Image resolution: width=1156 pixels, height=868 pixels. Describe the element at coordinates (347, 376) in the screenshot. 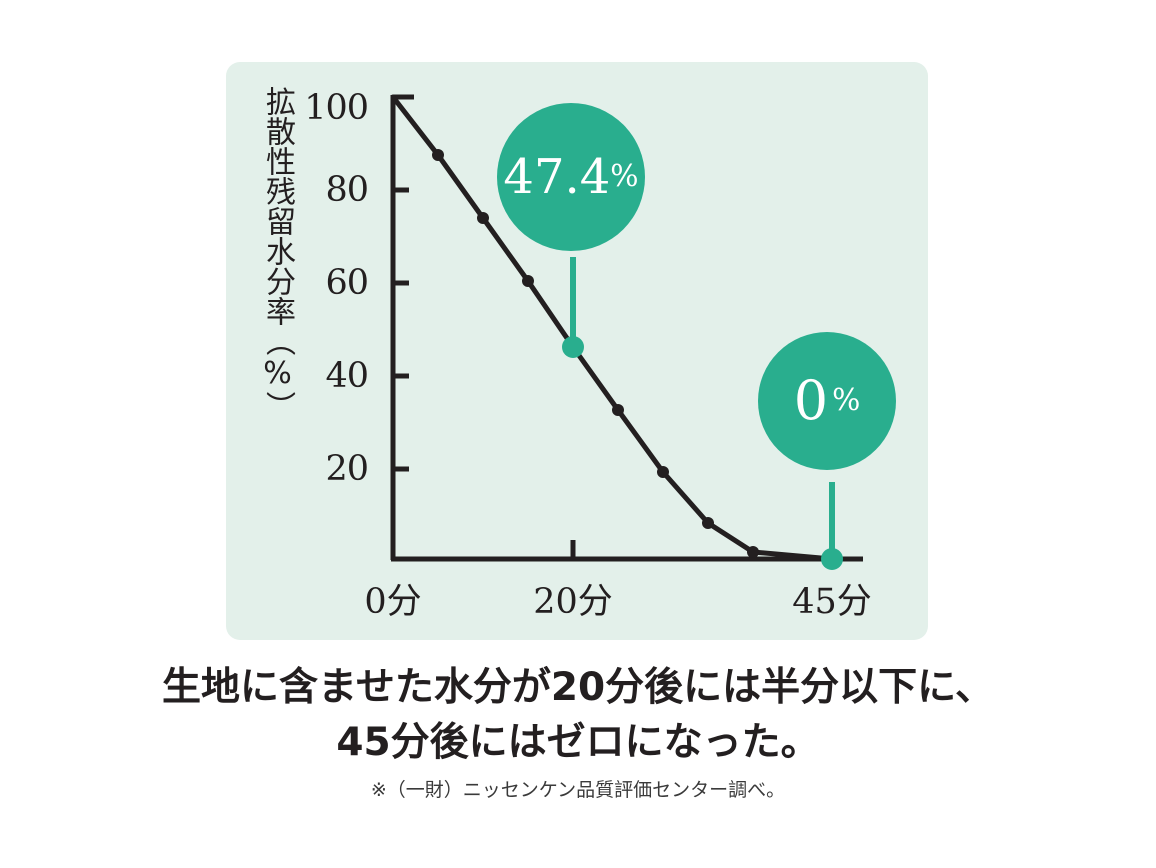

I see `y-tick-label-40: 40` at that location.